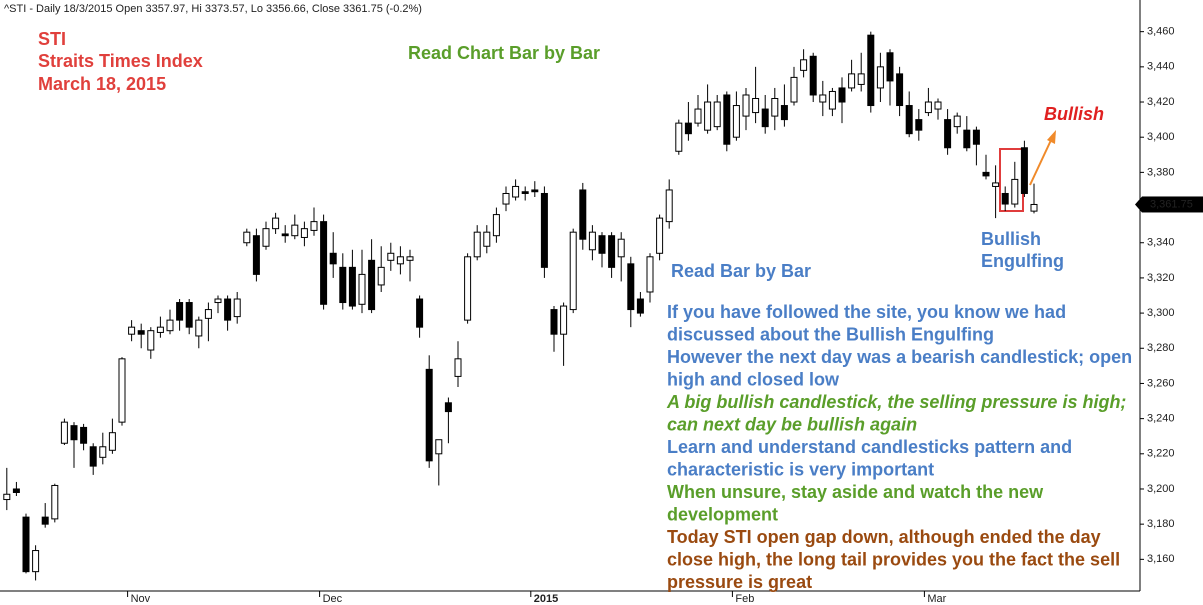  What do you see at coordinates (102, 84) in the screenshot?
I see `annotation: March 18, 2015` at bounding box center [102, 84].